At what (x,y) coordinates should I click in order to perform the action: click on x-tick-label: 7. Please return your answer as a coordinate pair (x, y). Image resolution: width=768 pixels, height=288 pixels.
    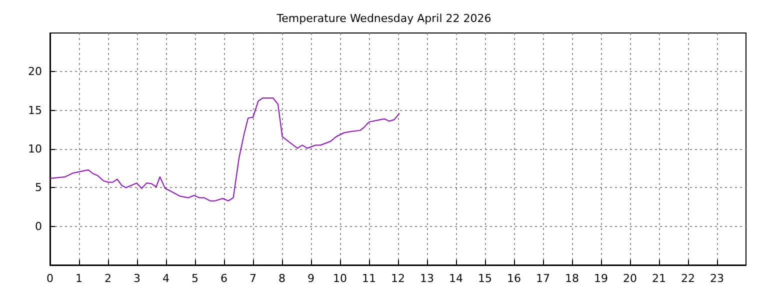
    Looking at the image, I should click on (253, 278).